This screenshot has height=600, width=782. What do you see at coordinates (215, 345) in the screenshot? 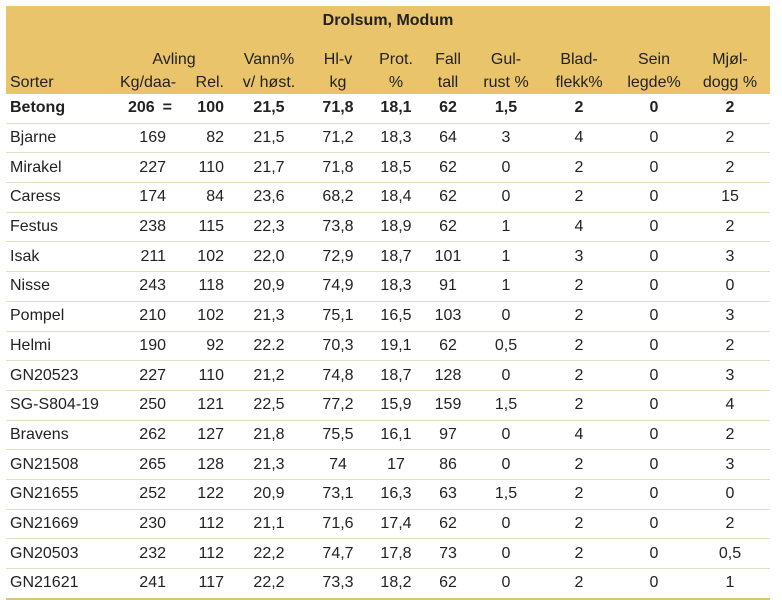
I see `cell-rel: 92` at bounding box center [215, 345].